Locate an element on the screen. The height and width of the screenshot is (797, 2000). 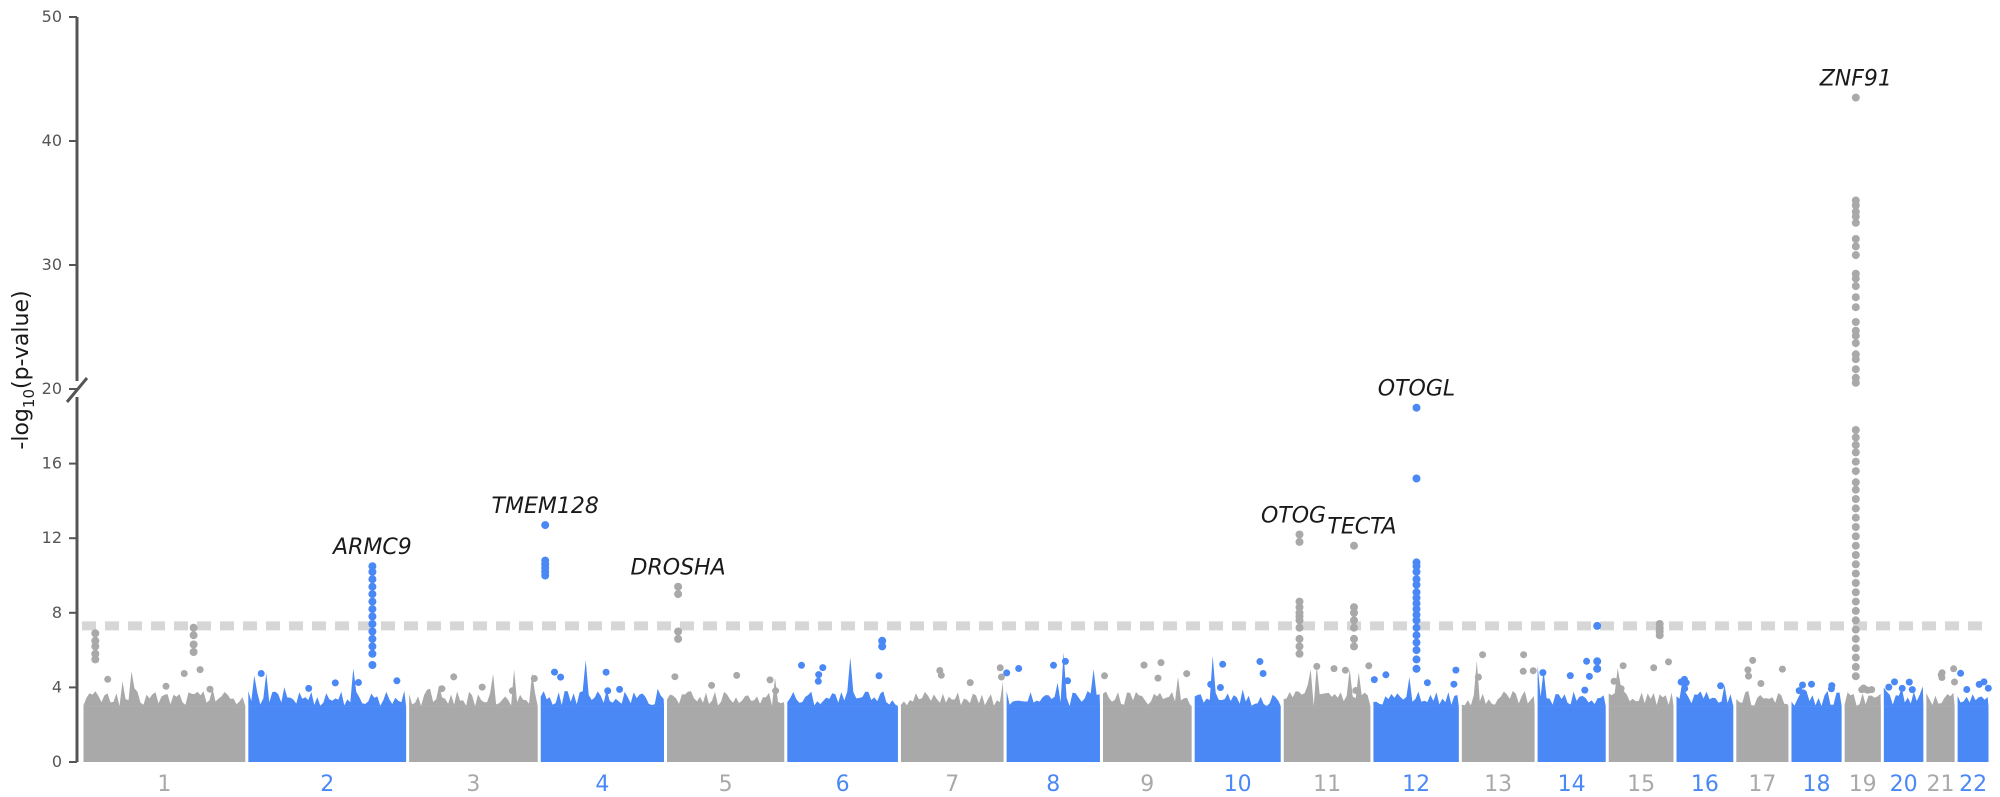
peak-chr11 is located at coordinates (1354, 596).